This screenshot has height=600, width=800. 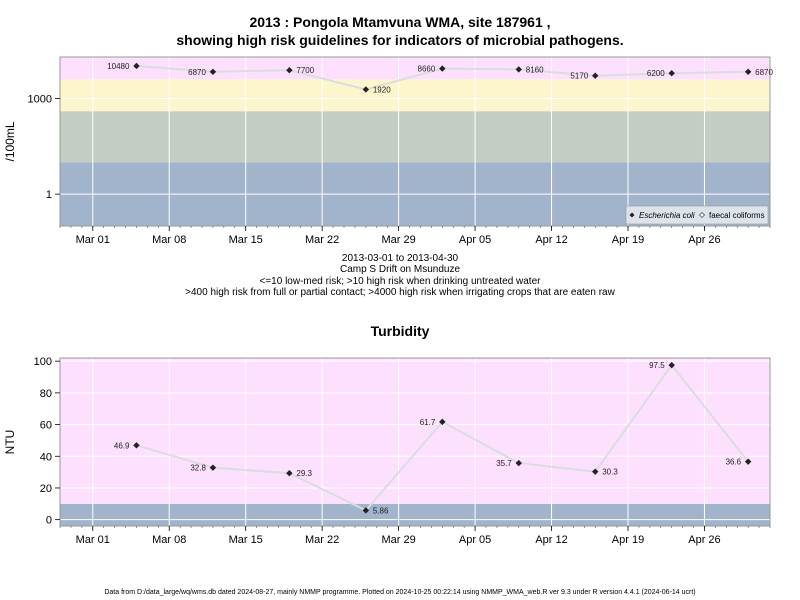 What do you see at coordinates (535, 69) in the screenshot?
I see `data-label: 8160` at bounding box center [535, 69].